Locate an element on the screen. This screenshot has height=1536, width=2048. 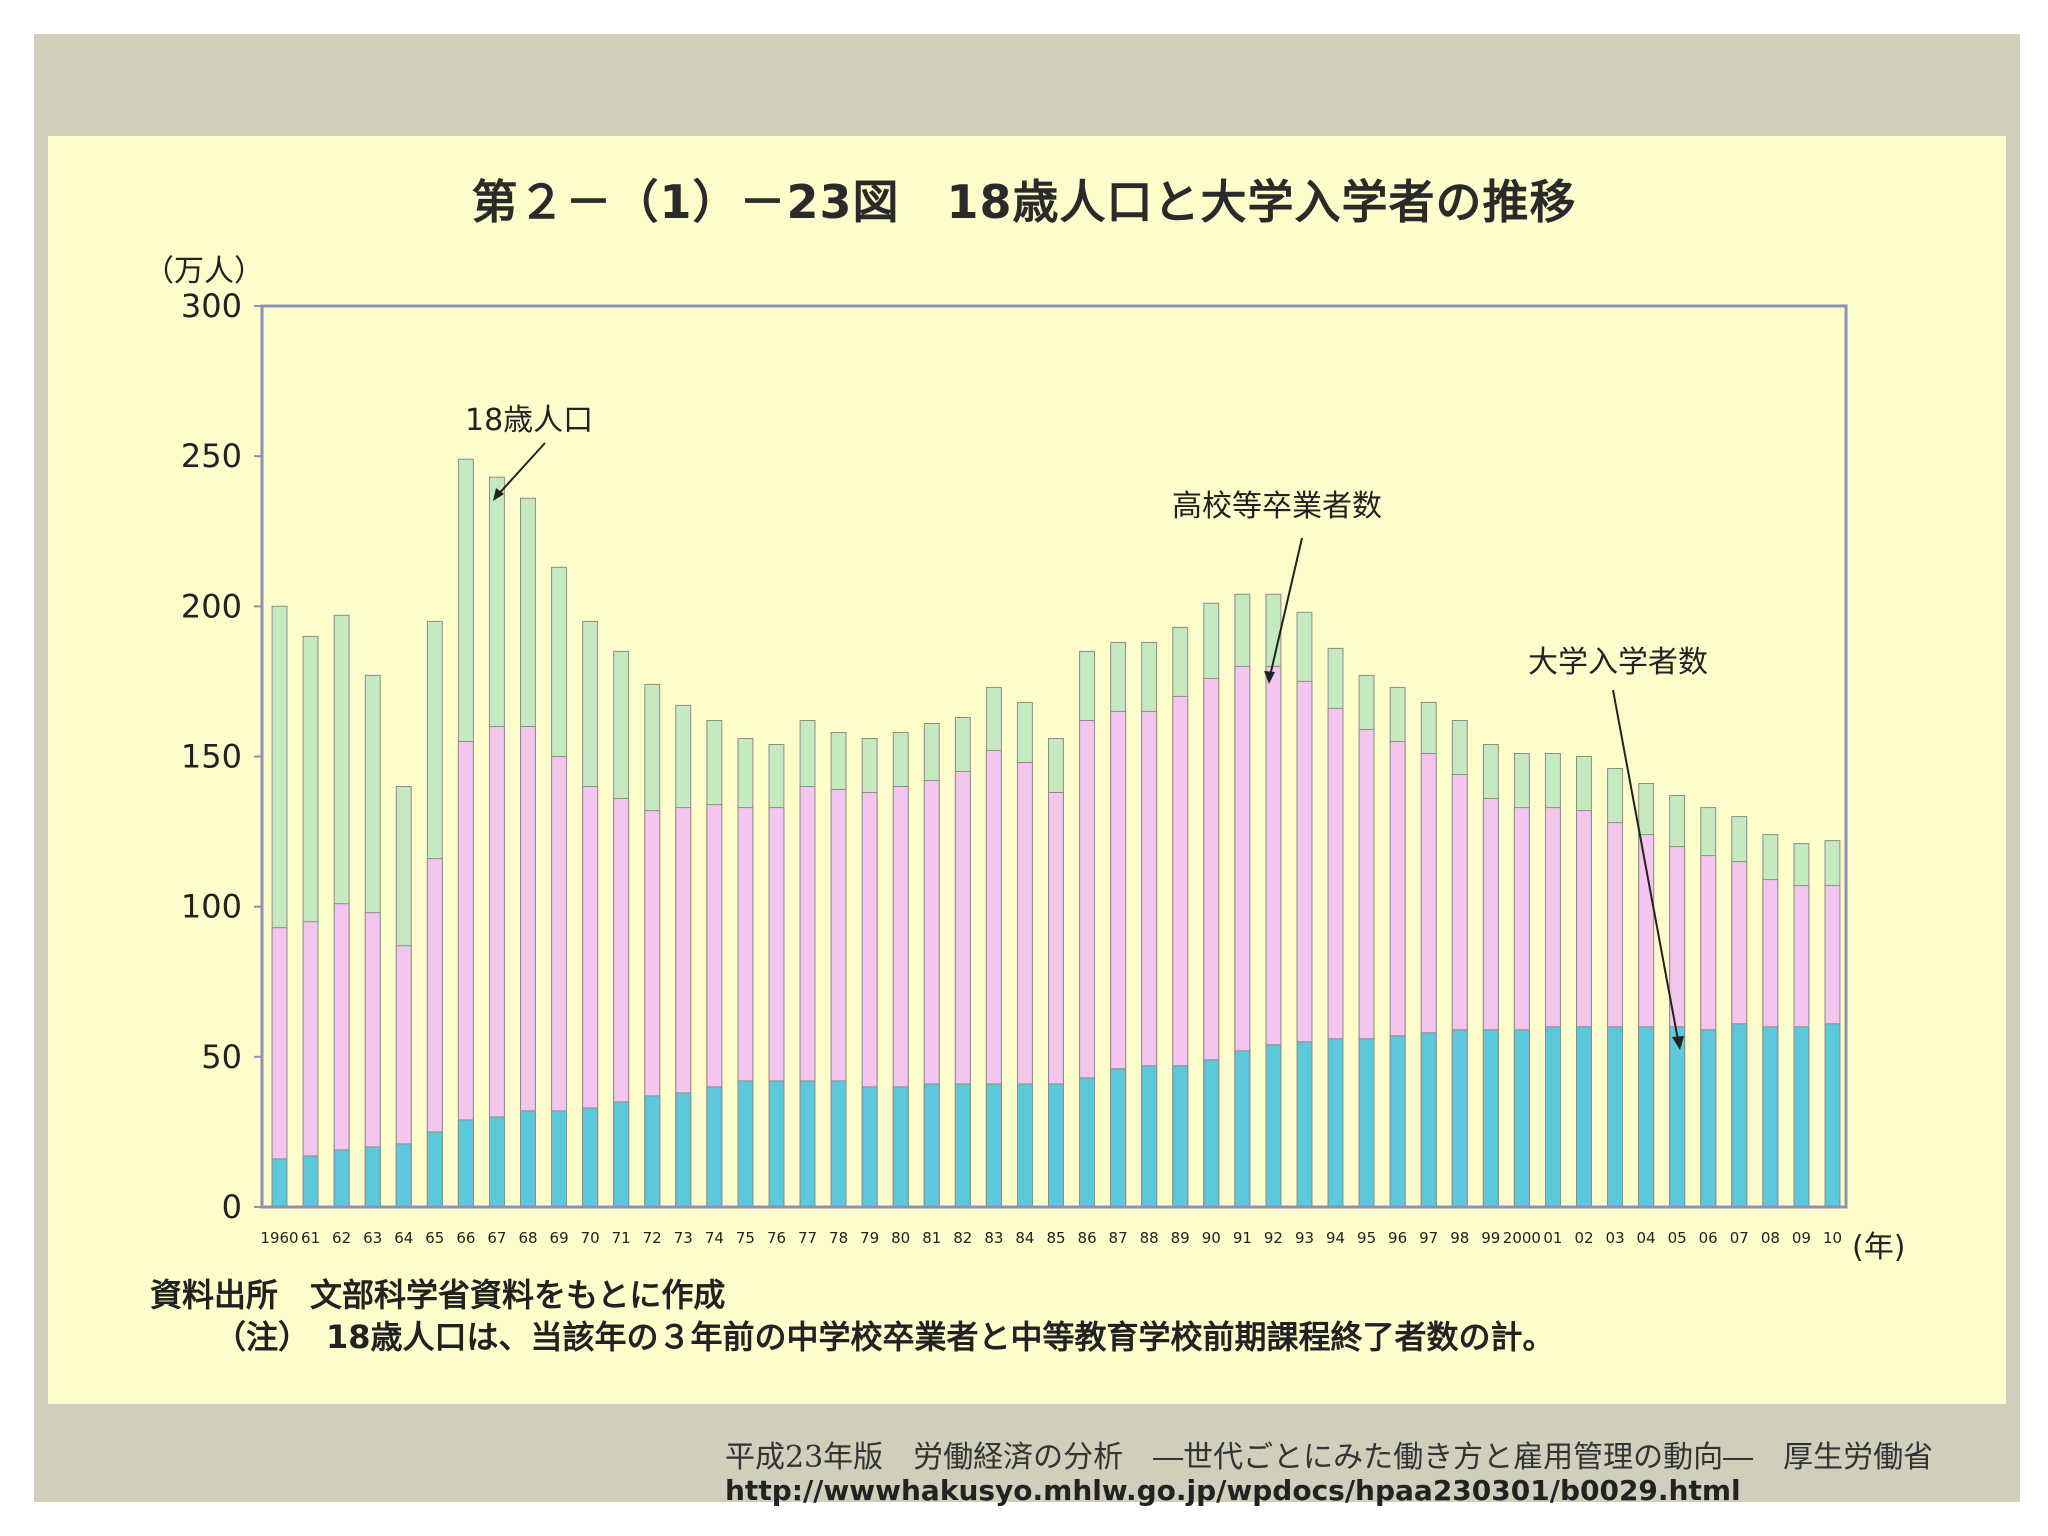
annotation-highschool: 高校等卒業者数 is located at coordinates (1277, 506).